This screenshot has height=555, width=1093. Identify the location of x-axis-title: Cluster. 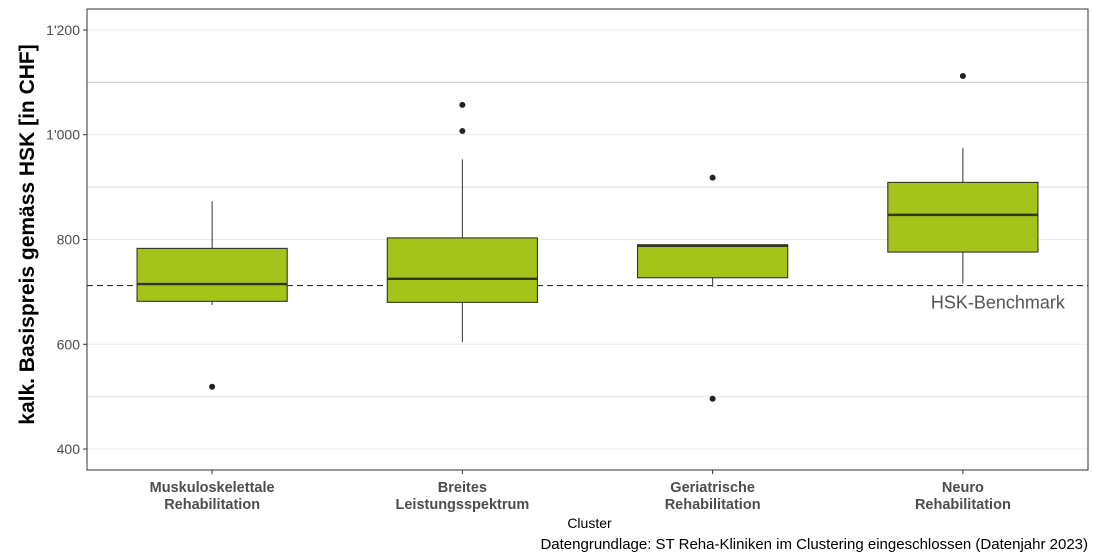
(589, 523).